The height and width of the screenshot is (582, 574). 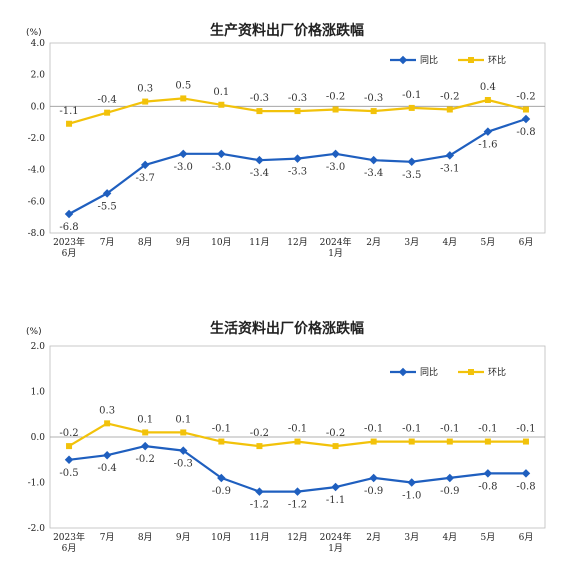 I want to click on data-label-yoy: -6.8, so click(x=68, y=227).